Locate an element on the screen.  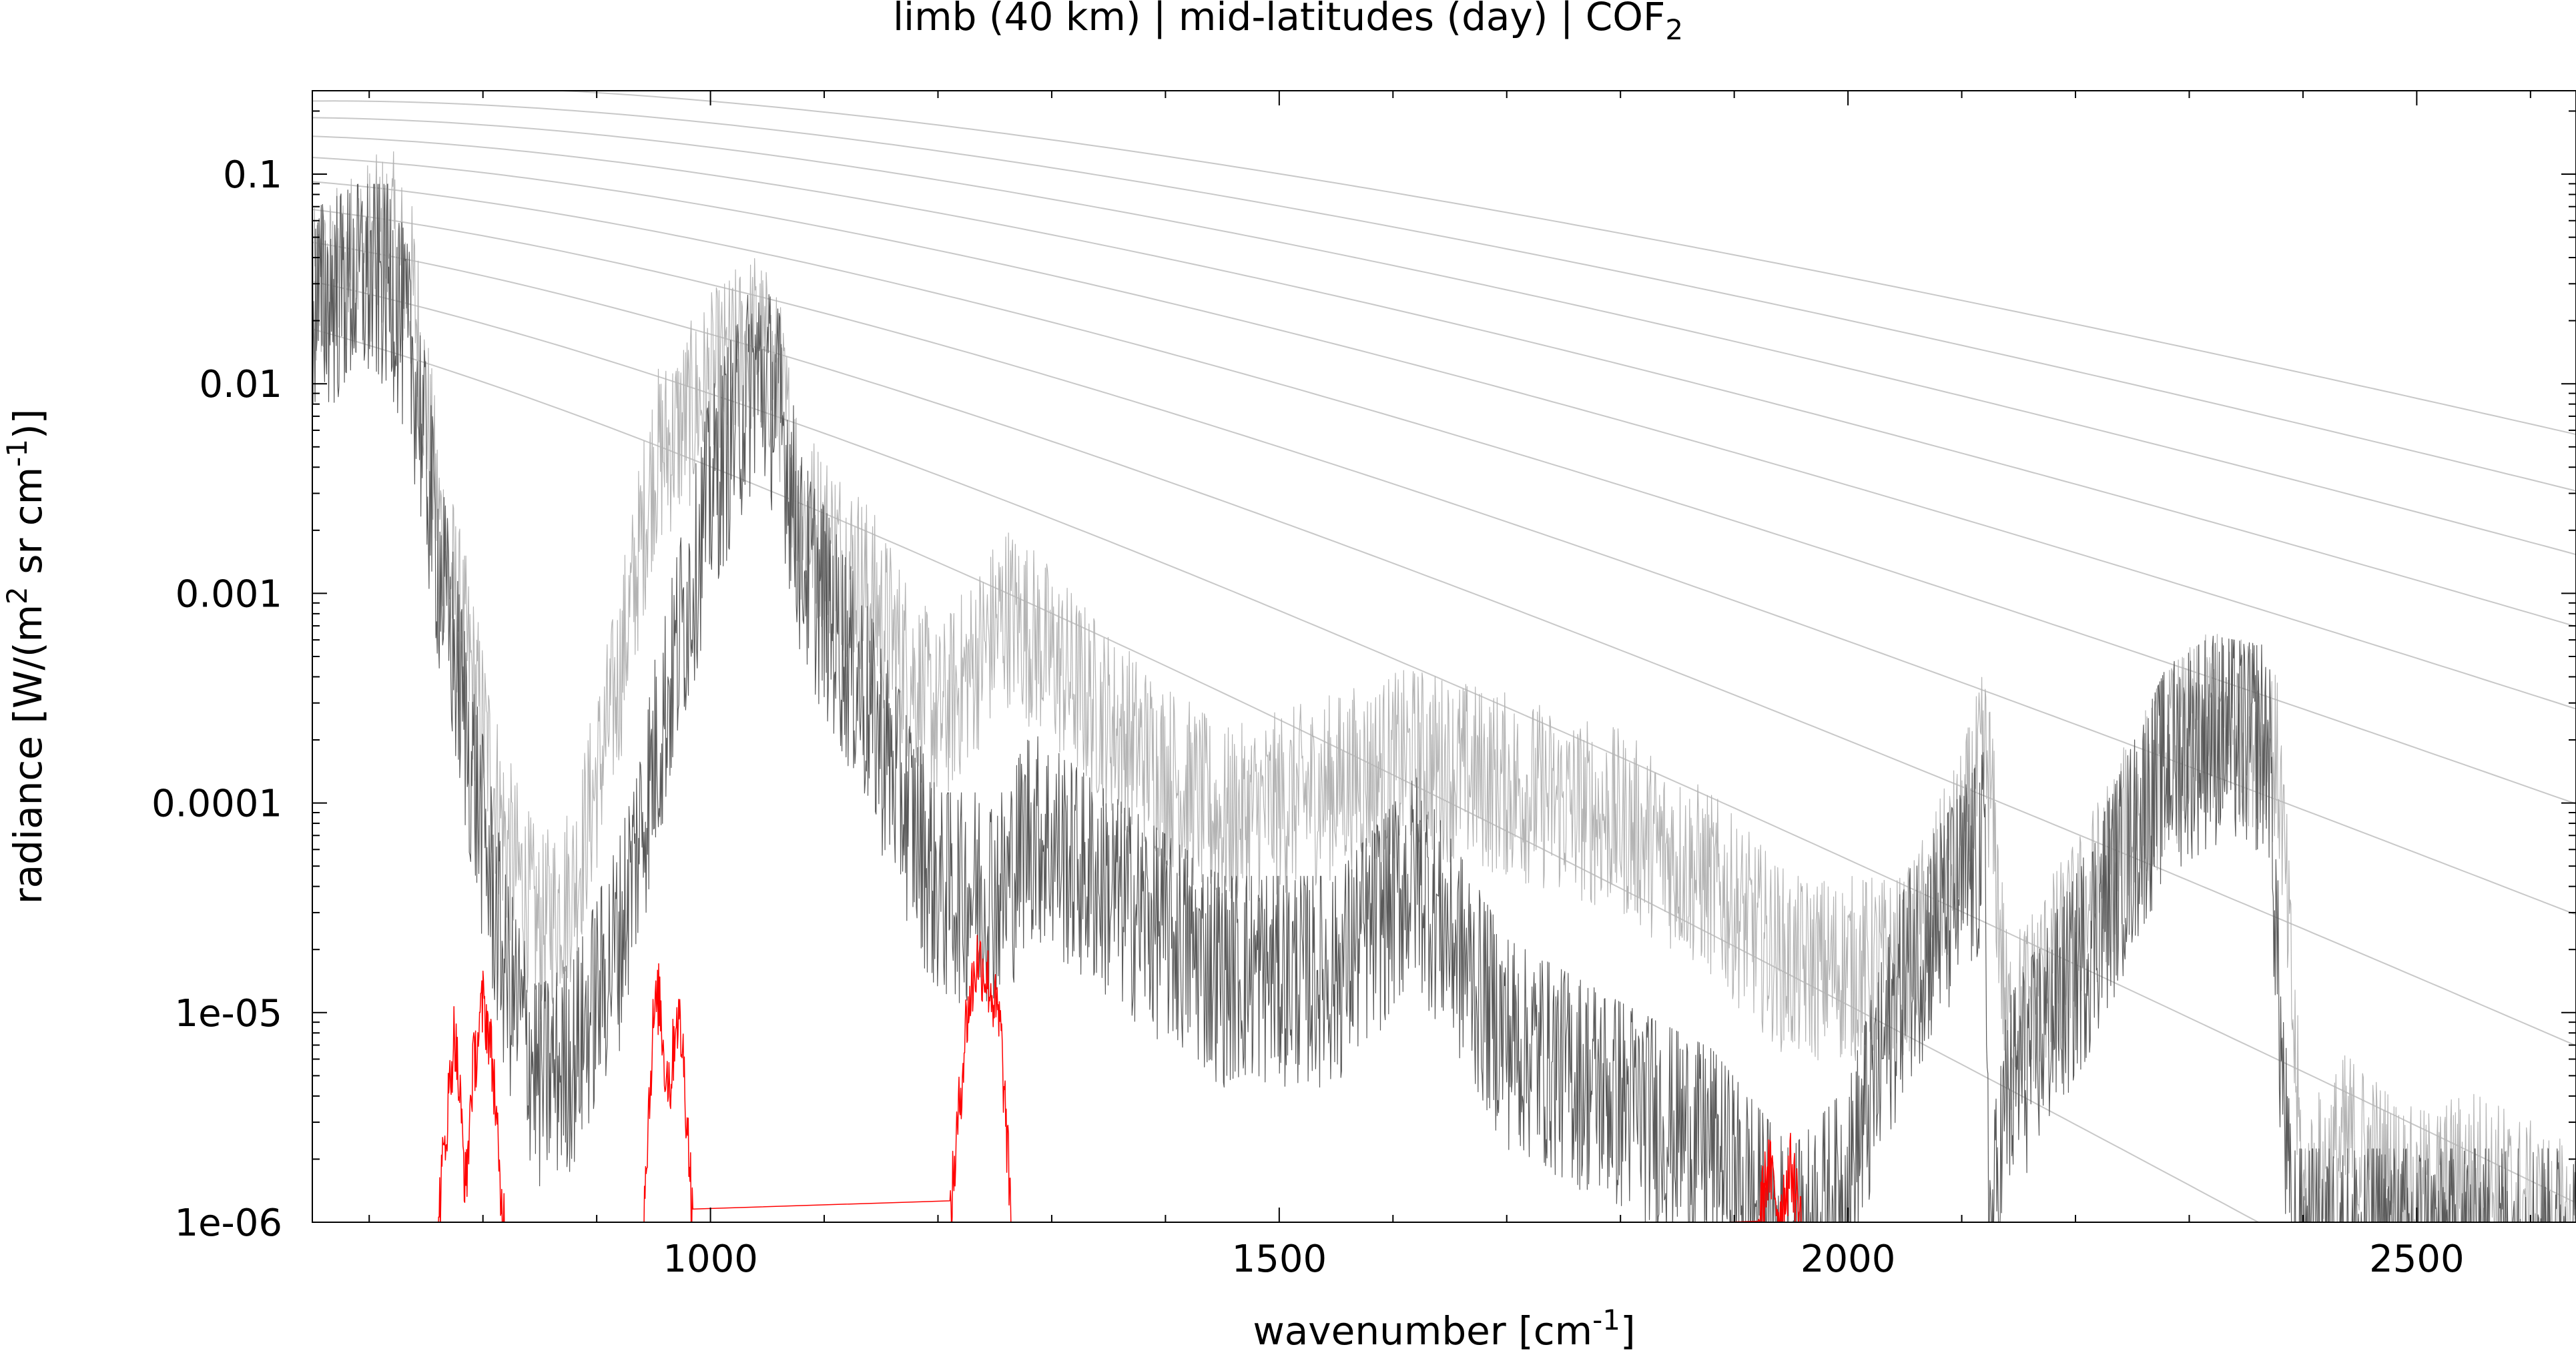
x-tick-label: 2000 is located at coordinates (1848, 1259).